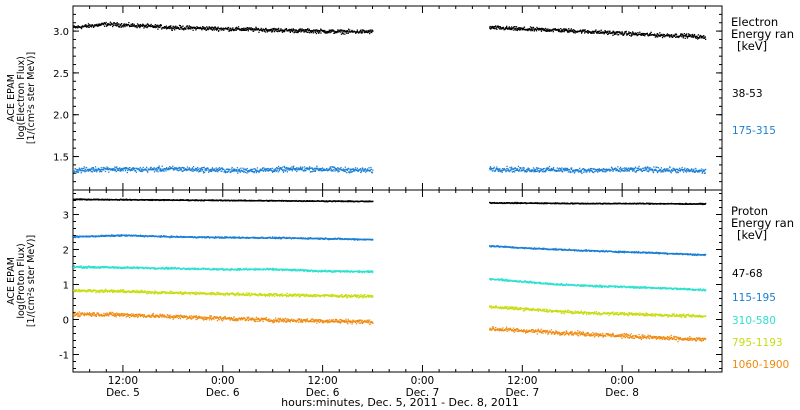  I want to click on y-axis-title-line: [1/(cm²s ster MeV)], so click(31, 281).